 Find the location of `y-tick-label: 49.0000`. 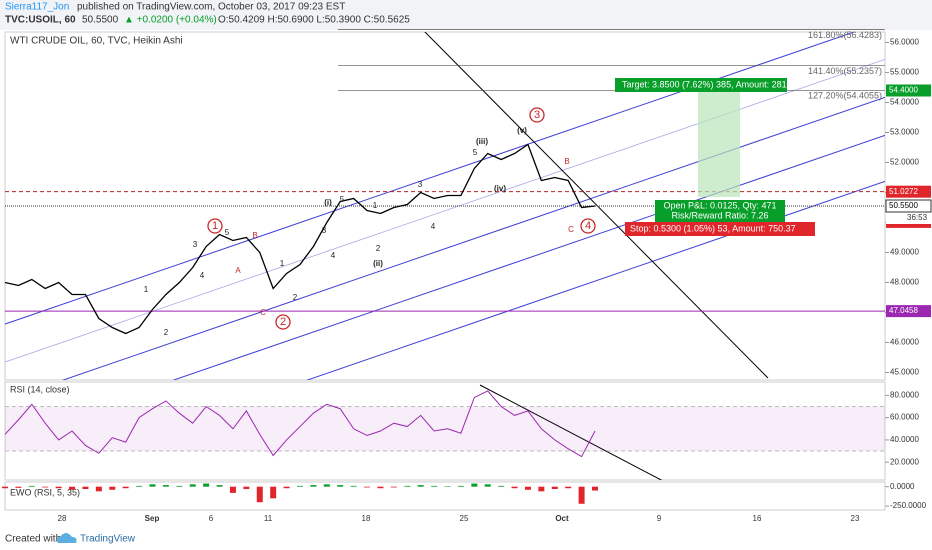

y-tick-label: 49.0000 is located at coordinates (904, 252).